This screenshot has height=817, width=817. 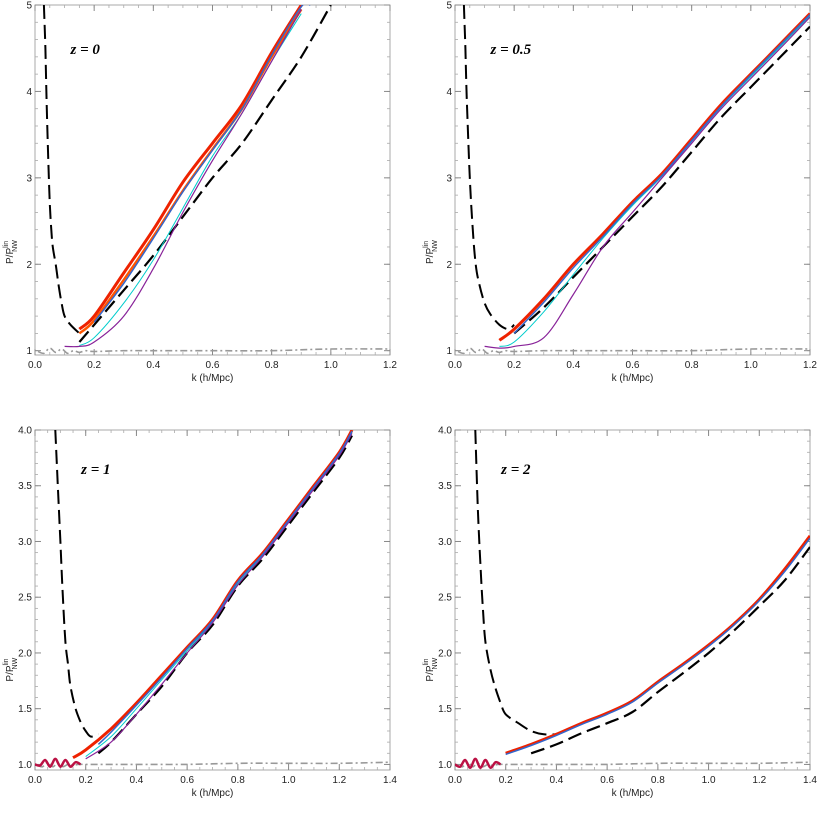 What do you see at coordinates (85, 50) in the screenshot?
I see `redshift-annotation: z = 0` at bounding box center [85, 50].